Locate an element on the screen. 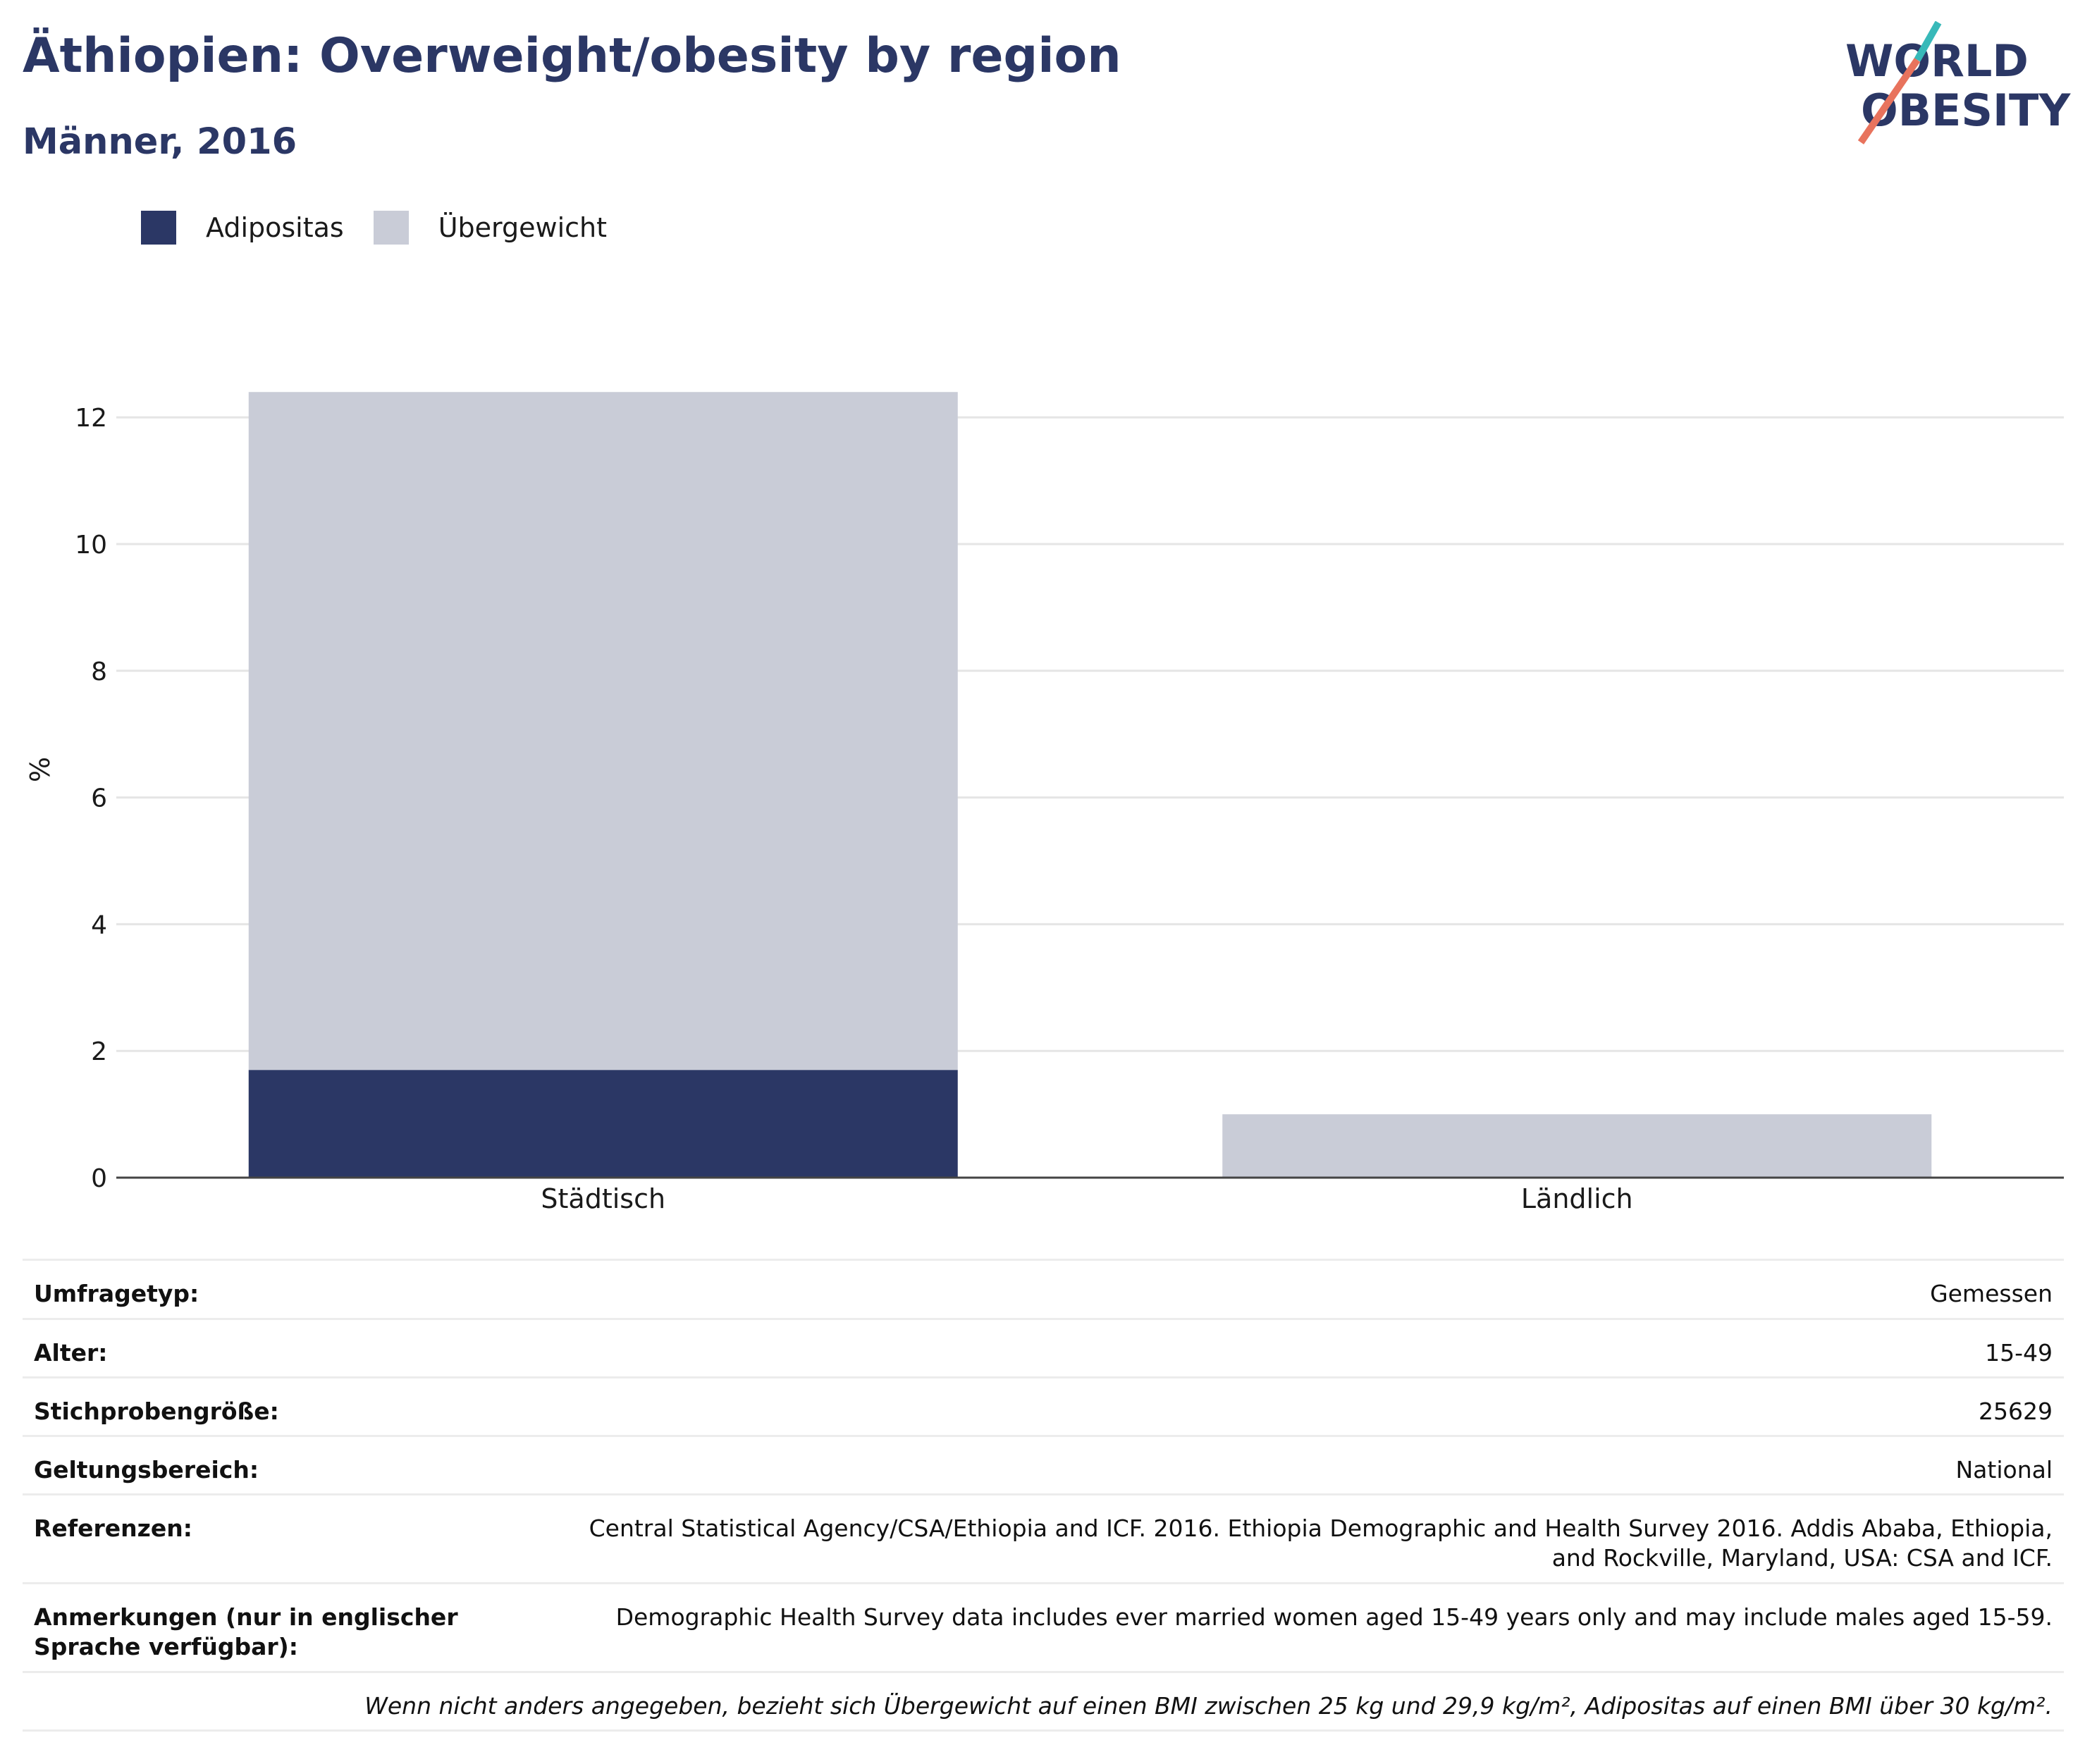 The height and width of the screenshot is (1764, 2085). legend-item-obesity: Adipositas is located at coordinates (242, 228).